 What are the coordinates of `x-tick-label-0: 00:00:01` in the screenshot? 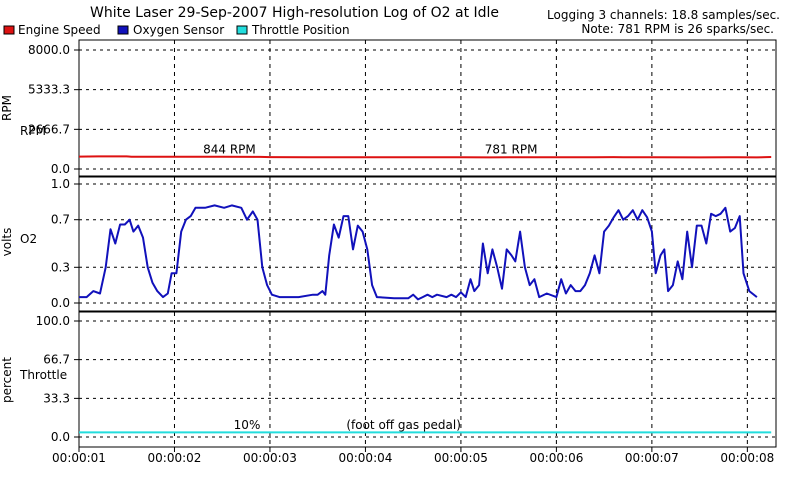 It's located at (79, 458).